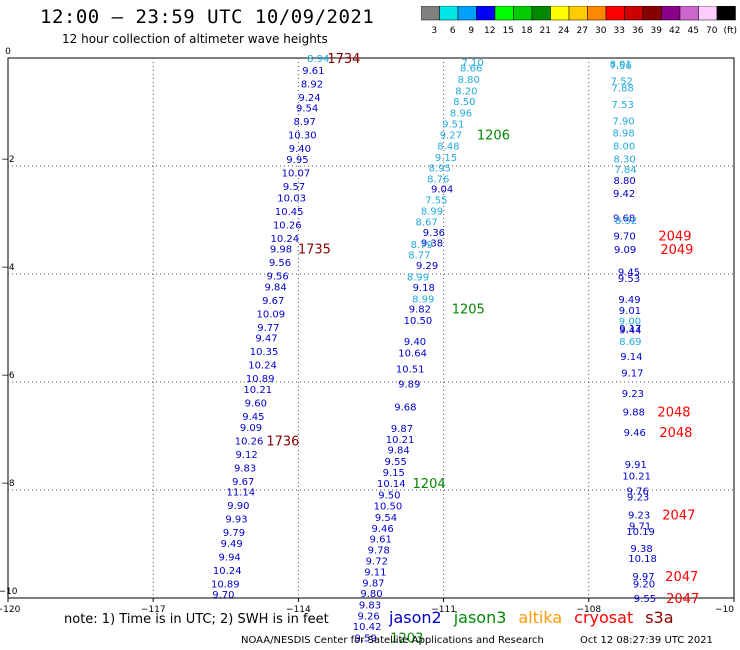 The height and width of the screenshot is (650, 740). Describe the element at coordinates (642, 559) in the screenshot. I see `wave-height-label: 10.18` at that location.